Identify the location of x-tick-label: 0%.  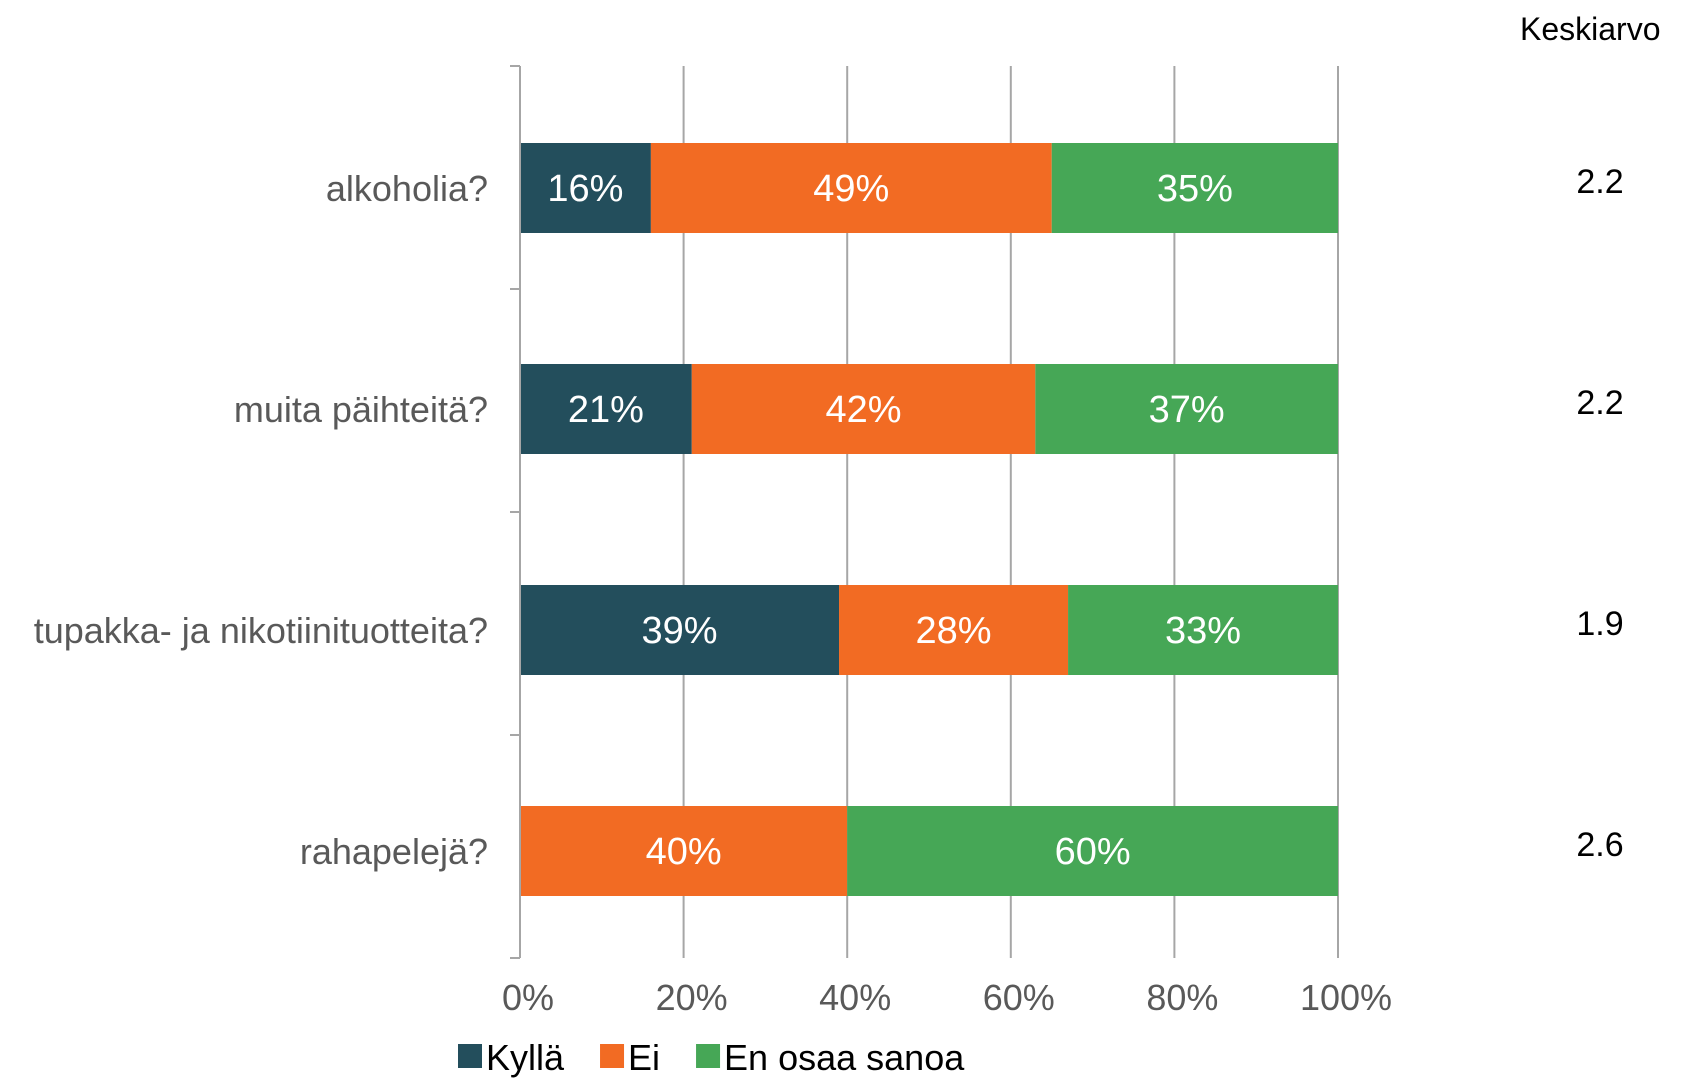
(528, 997).